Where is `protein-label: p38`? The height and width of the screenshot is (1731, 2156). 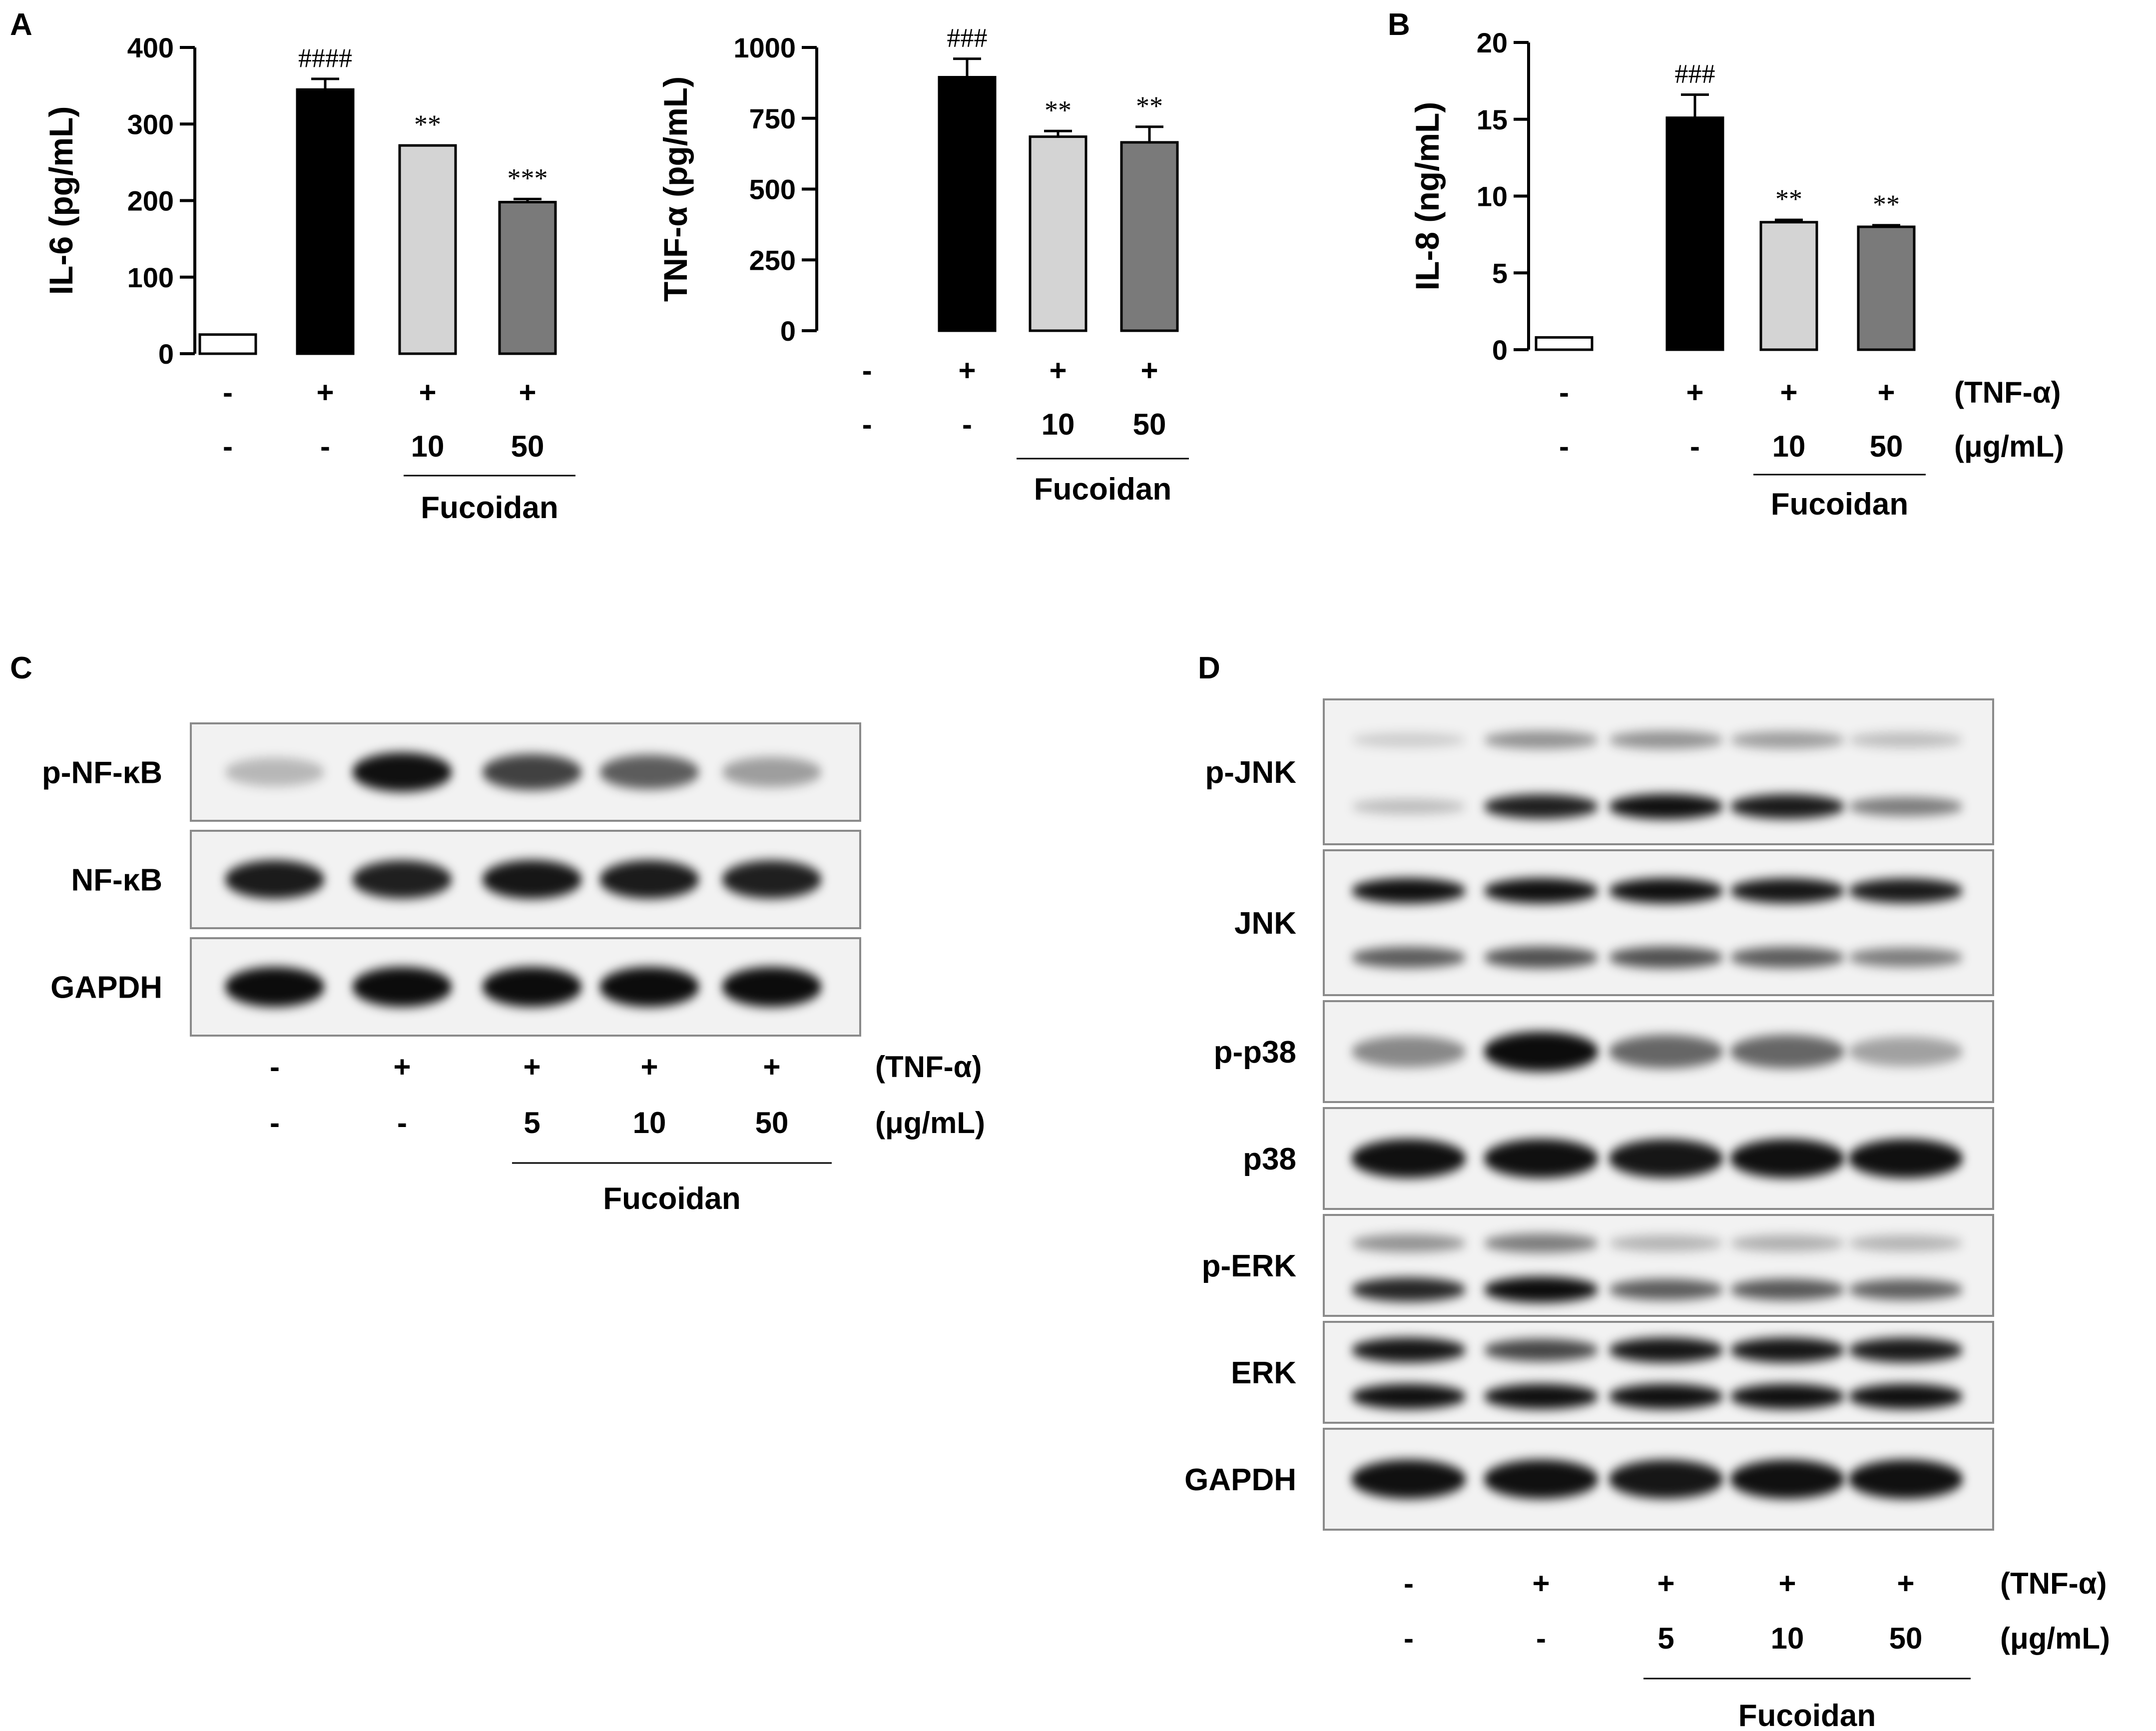
protein-label: p38 is located at coordinates (1269, 1159).